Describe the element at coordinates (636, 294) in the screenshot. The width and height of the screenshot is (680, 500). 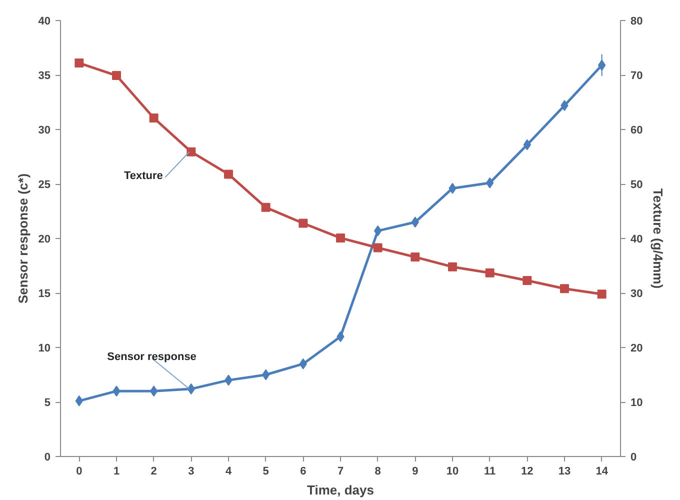
I see `y2-tick-label: 30` at that location.